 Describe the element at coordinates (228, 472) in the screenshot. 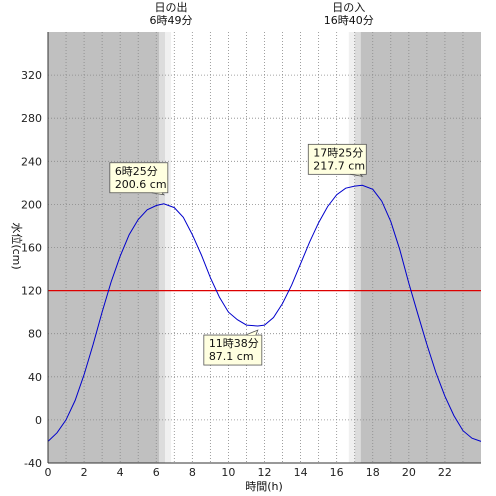

I see `x-tick-label: 10` at that location.